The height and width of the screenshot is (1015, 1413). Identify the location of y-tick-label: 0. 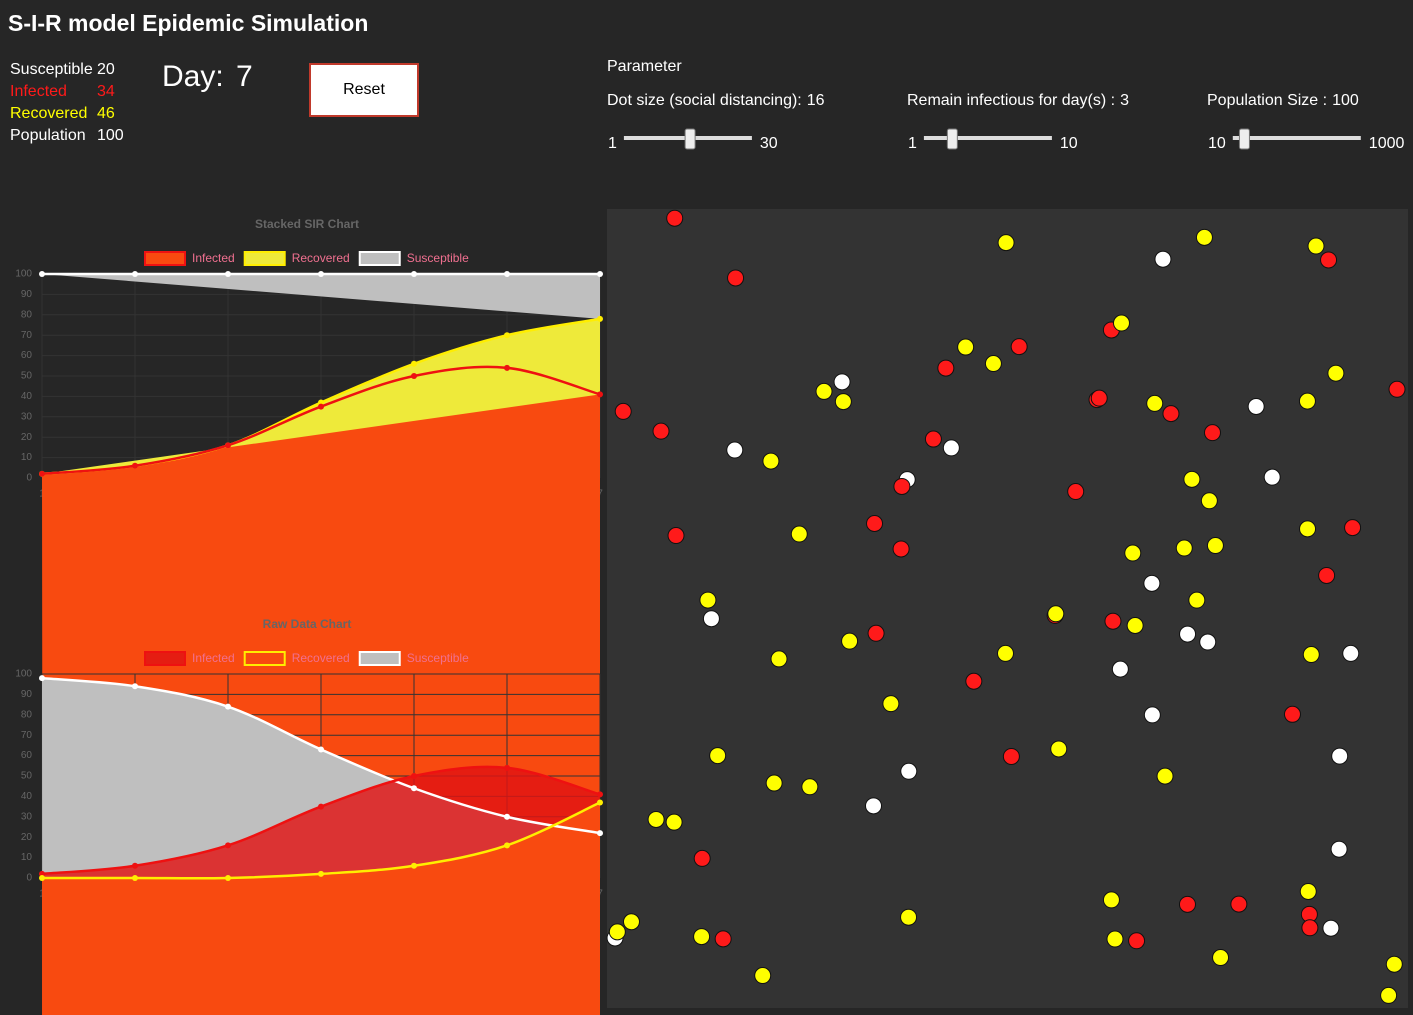
(29, 478).